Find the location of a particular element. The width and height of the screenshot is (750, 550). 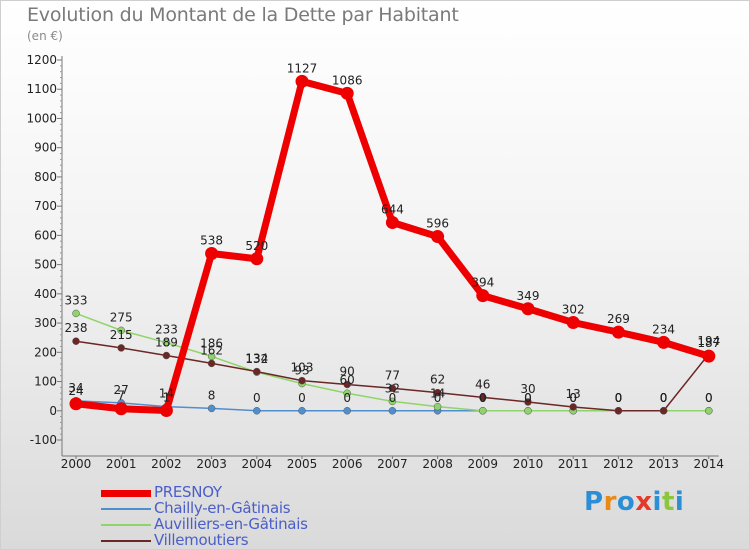

data-label: 13 is located at coordinates (573, 394).